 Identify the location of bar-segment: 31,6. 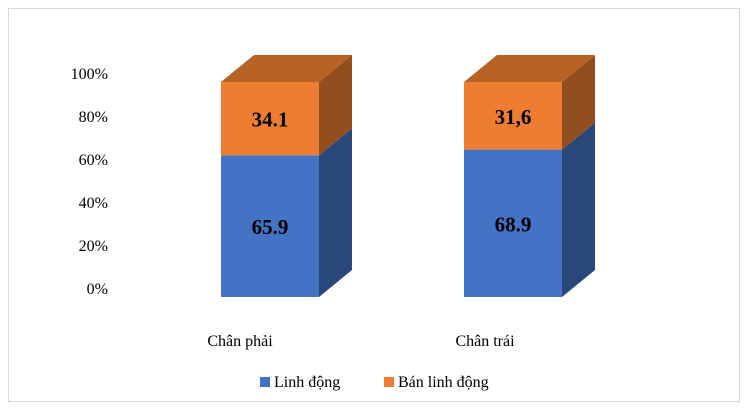
(529, 102).